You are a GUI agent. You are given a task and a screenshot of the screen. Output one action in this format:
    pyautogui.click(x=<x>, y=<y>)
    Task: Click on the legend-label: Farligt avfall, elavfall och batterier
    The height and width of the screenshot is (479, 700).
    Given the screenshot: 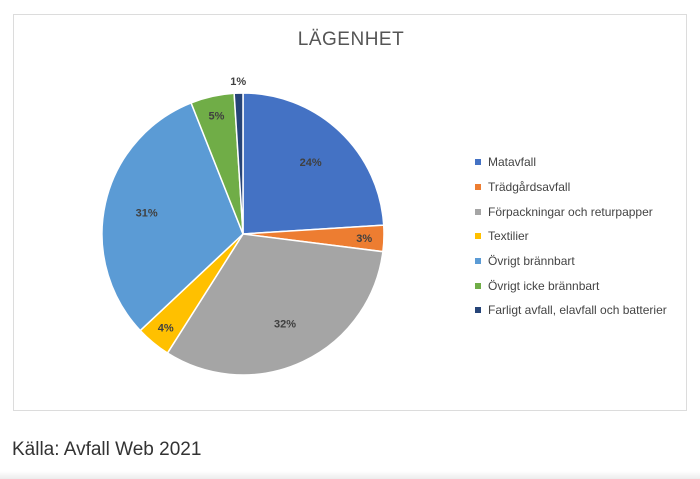 What is the action you would take?
    pyautogui.click(x=577, y=310)
    